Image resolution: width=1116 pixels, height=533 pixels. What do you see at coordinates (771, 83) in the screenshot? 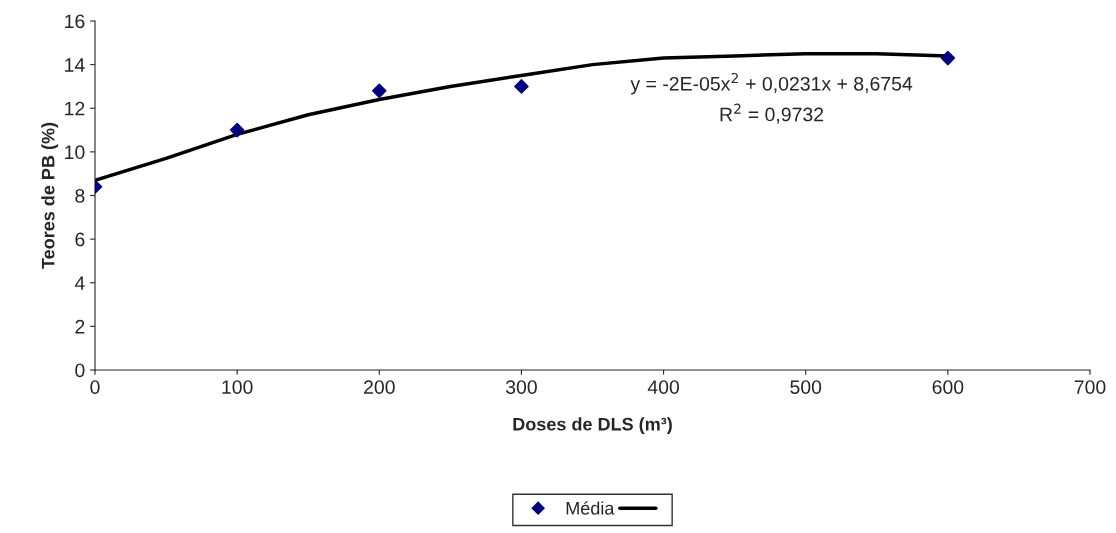
I see `annotation: y = -2E-05x$^{2}$ + 0,0231x + 8,6754` at bounding box center [771, 83].